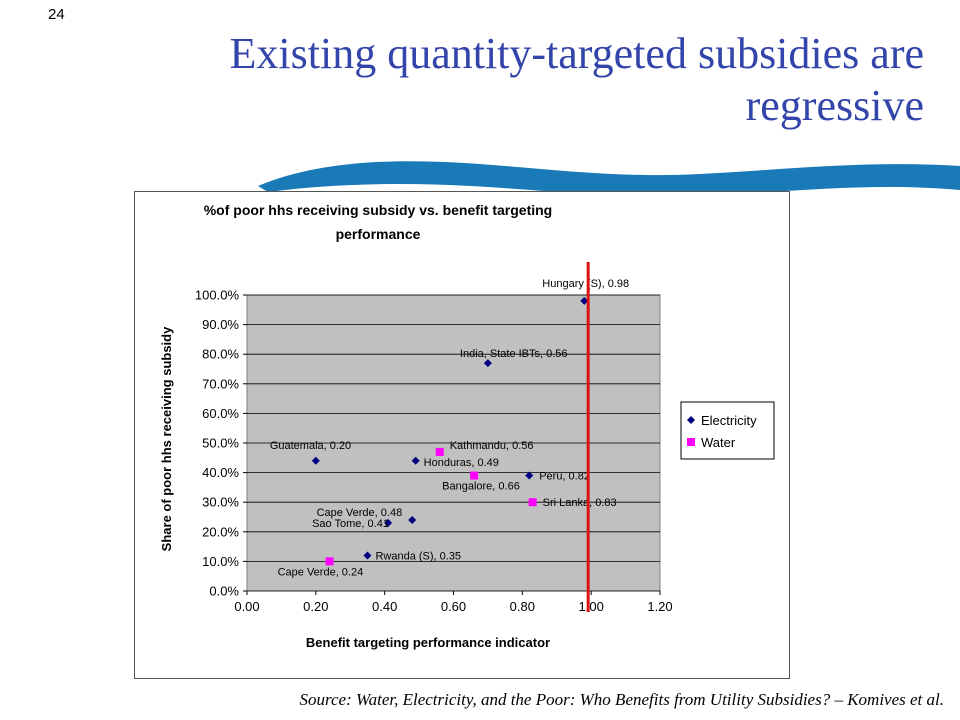 The image size is (960, 720). I want to click on data-label: Peru, 0.82, so click(564, 477).